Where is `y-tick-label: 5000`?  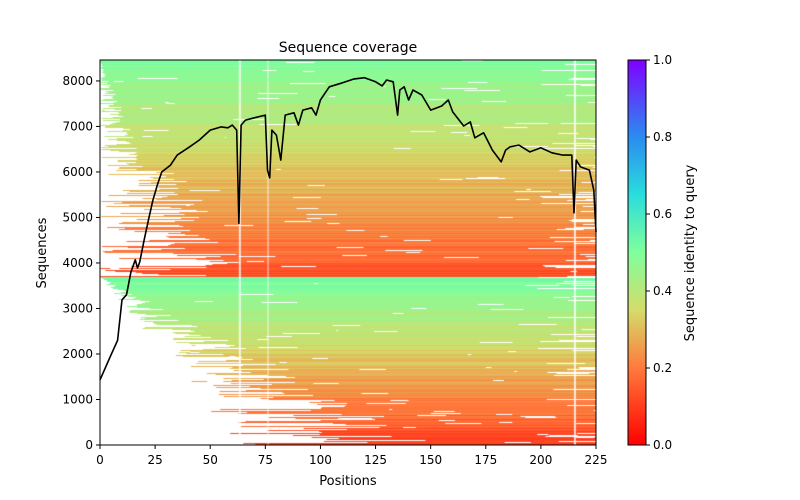
y-tick-label: 5000 is located at coordinates (77, 217).